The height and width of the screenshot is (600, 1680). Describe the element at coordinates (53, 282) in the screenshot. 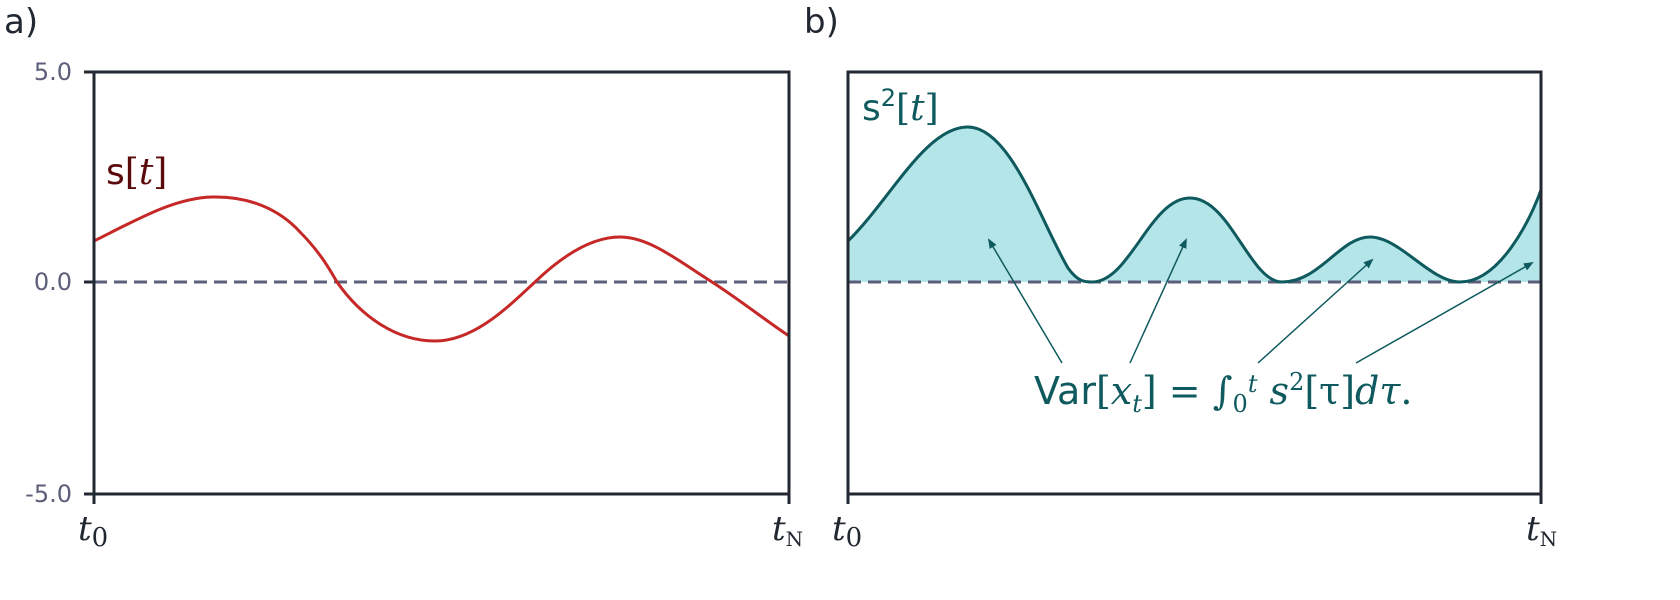

I see `y-tick-label-zero: 0.0` at that location.